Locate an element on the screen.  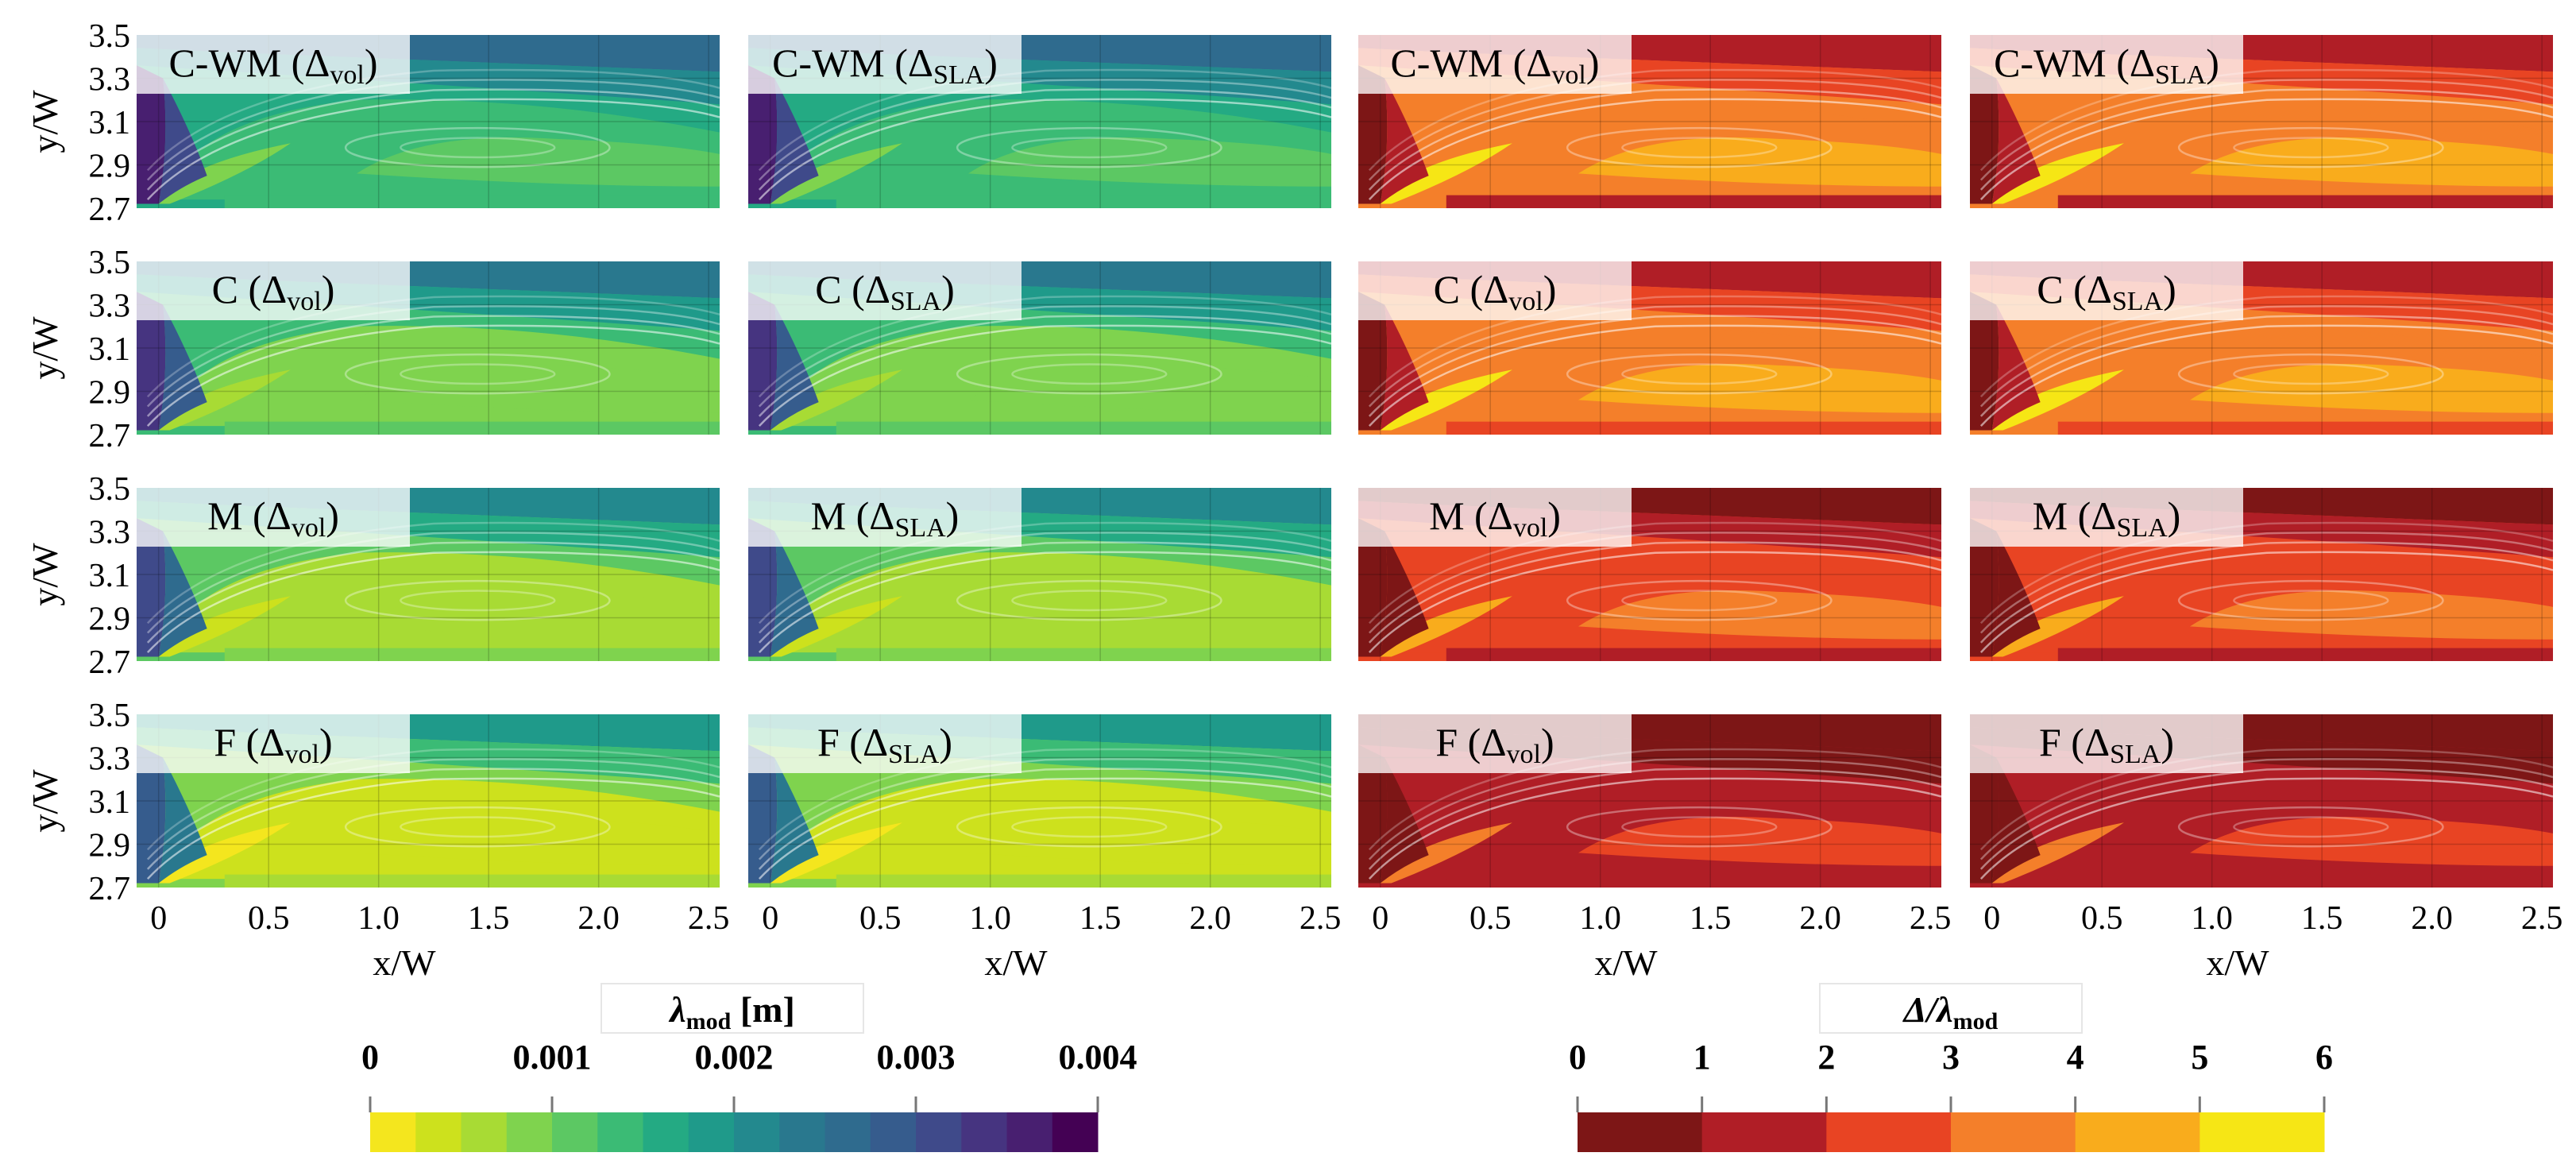
contour-field is located at coordinates (429, 348).